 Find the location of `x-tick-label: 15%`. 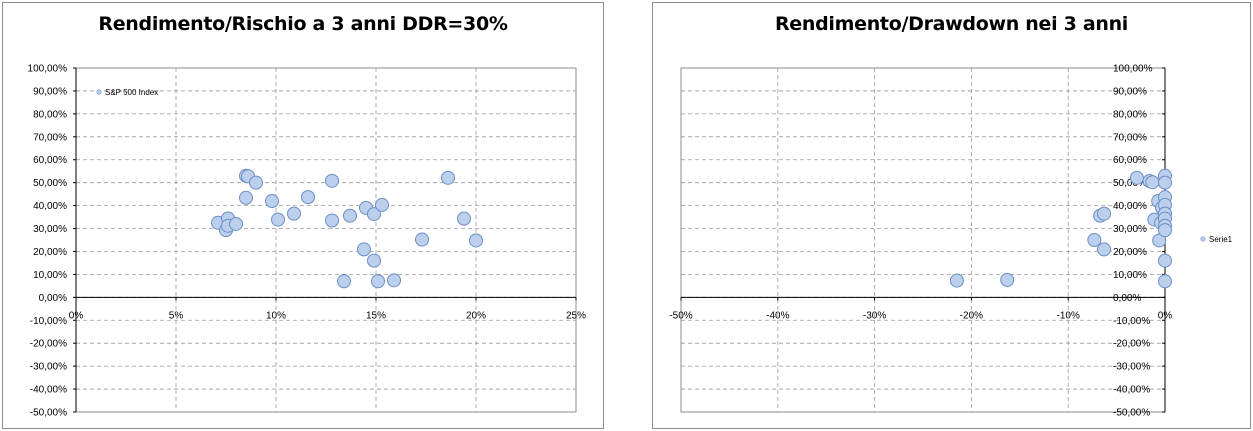

x-tick-label: 15% is located at coordinates (376, 315).